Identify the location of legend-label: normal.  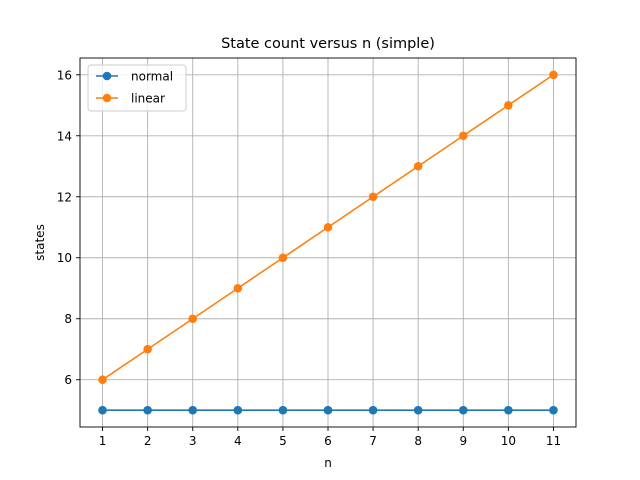
(152, 77).